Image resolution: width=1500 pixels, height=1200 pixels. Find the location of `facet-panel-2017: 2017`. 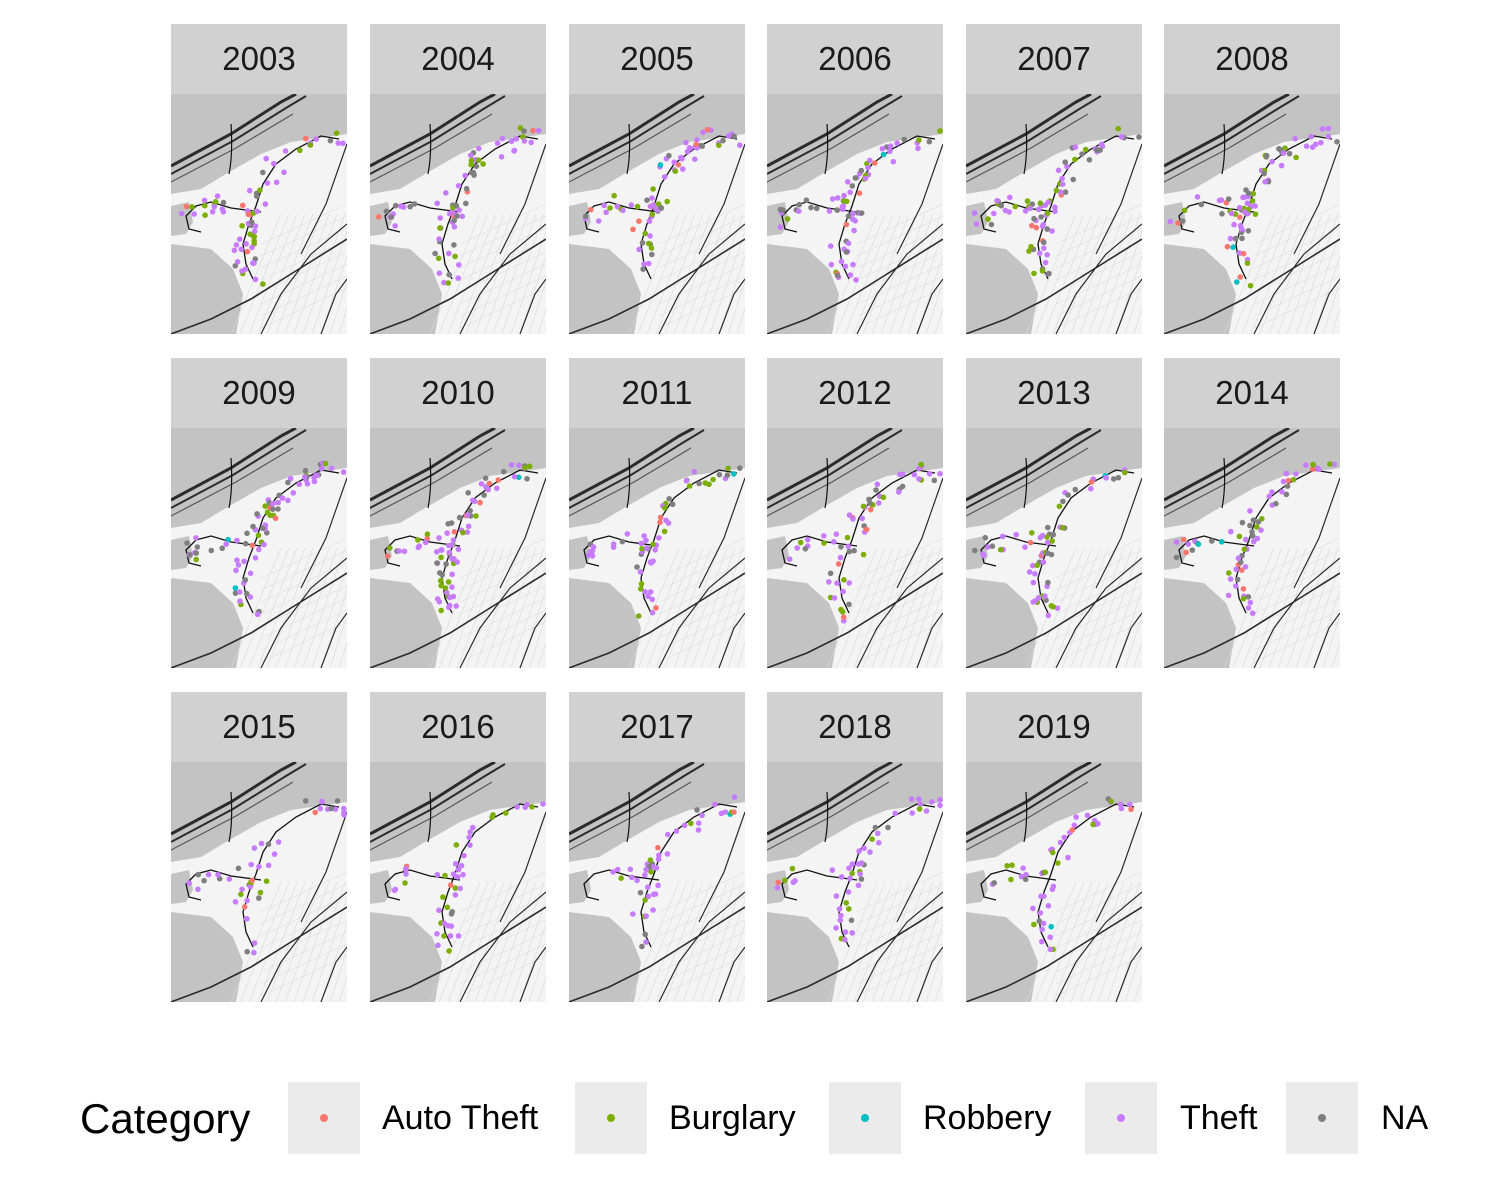

facet-panel-2017: 2017 is located at coordinates (657, 847).